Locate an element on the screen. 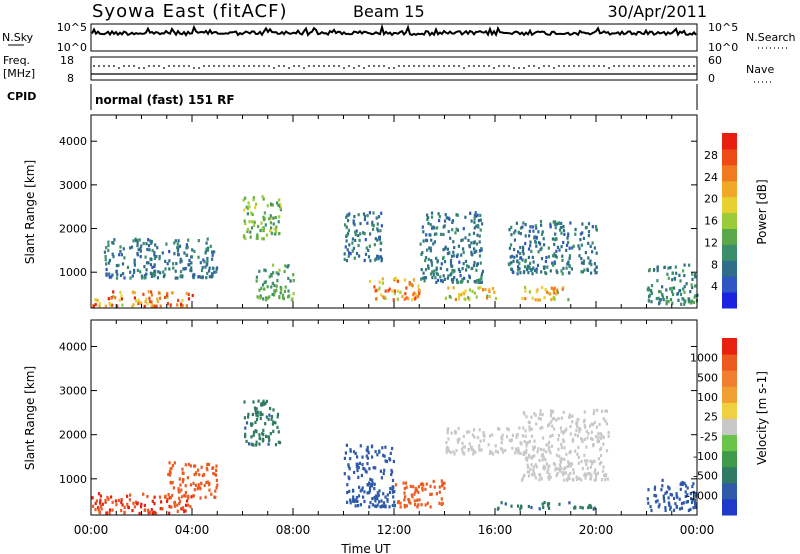  y-tick-label: 1000 is located at coordinates (73, 479).